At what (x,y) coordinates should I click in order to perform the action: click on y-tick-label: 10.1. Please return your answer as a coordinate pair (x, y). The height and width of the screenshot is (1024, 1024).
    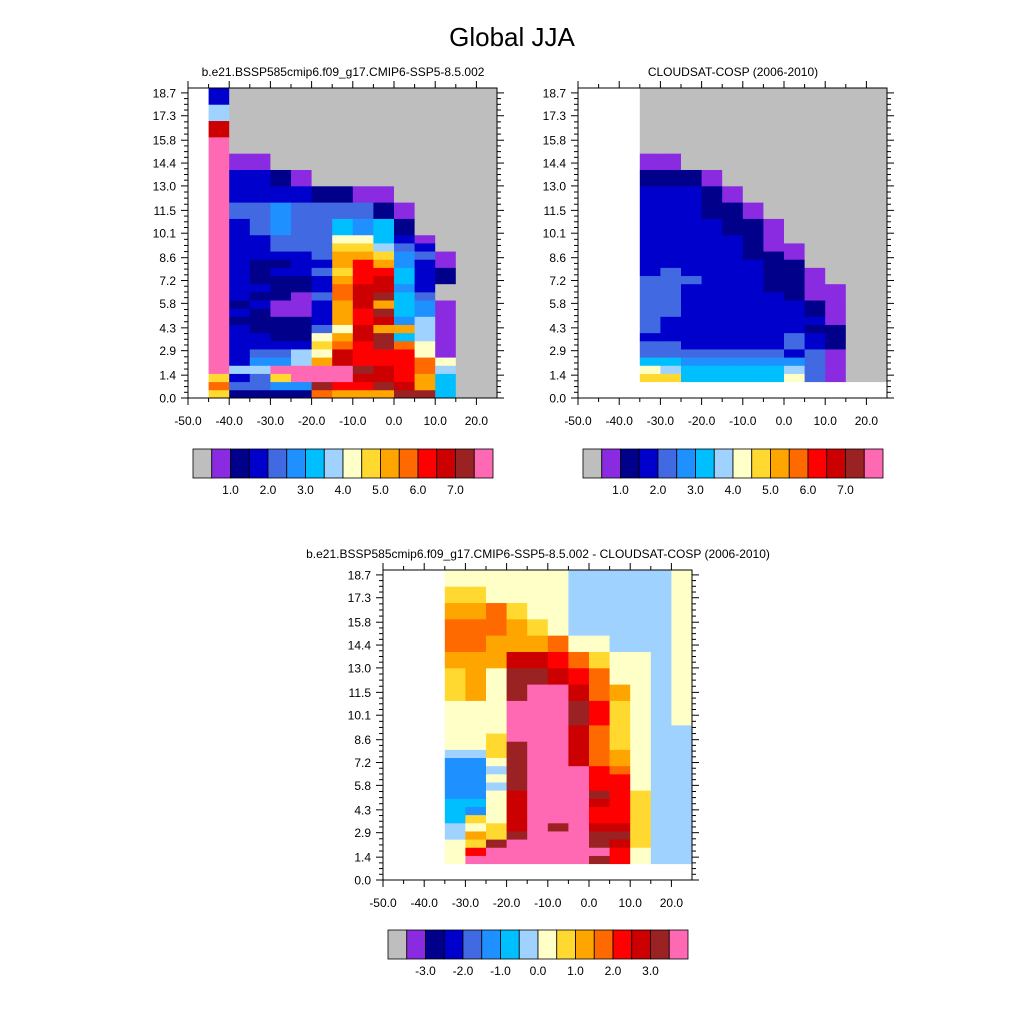
    Looking at the image, I should click on (165, 234).